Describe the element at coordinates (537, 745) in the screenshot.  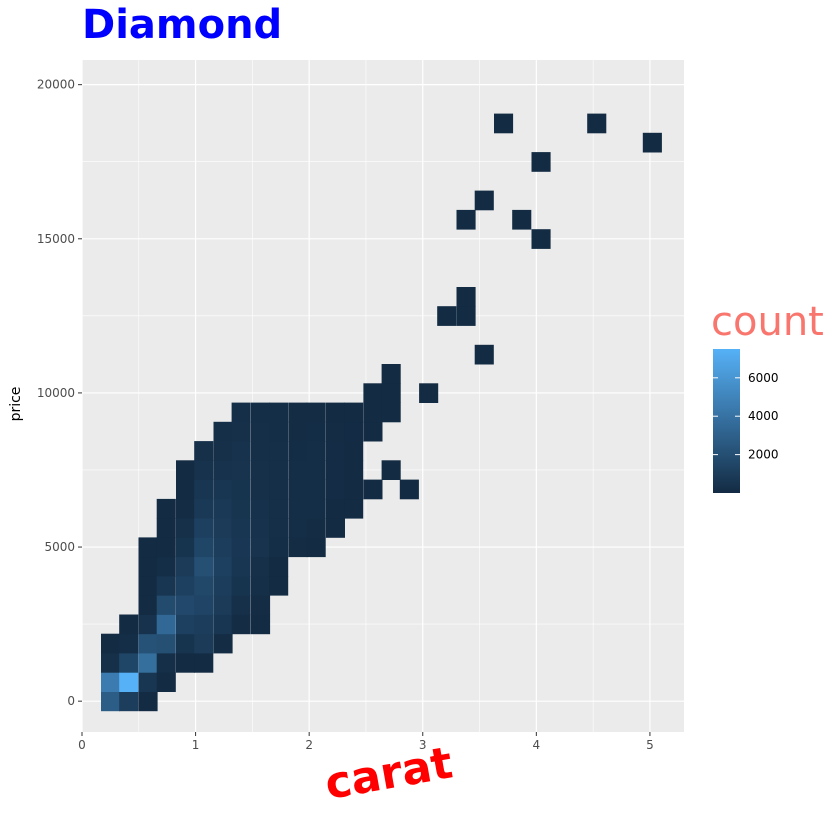
I see `x-tick-label: 4` at that location.